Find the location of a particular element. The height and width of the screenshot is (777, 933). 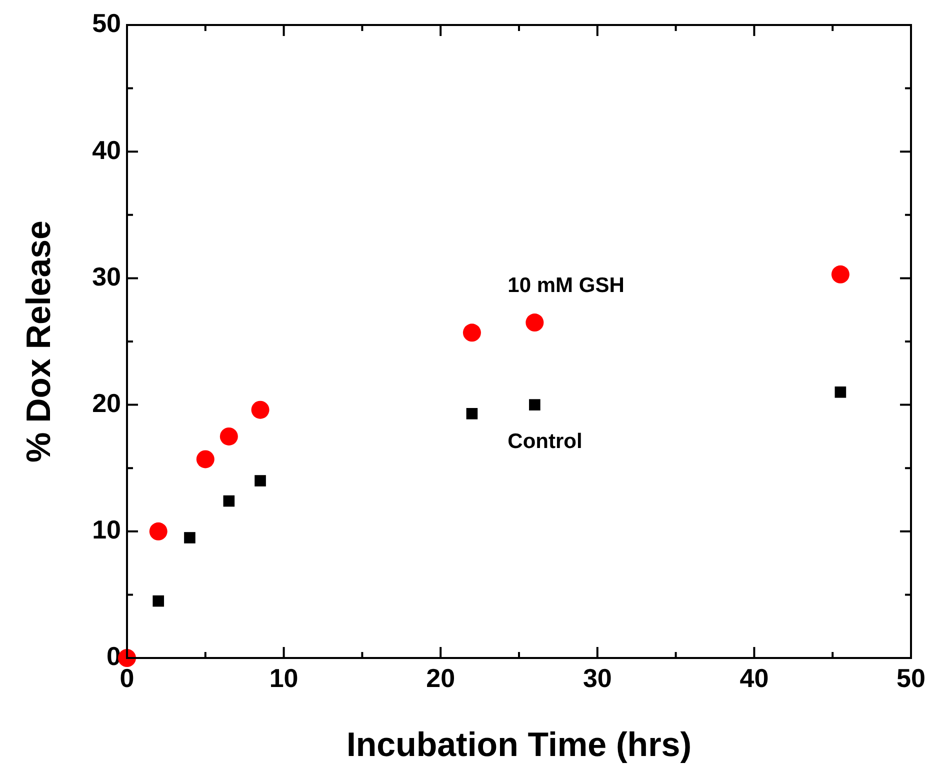

x-axis-title: Incubation Time (hrs) is located at coordinates (519, 745).